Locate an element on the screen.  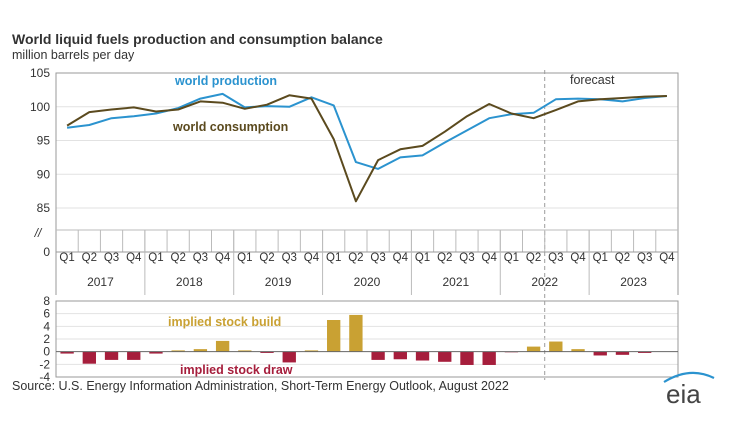
x-axis-years: 2017 2018 2019 2020 2021 2022 2023 is located at coordinates (367, 262).